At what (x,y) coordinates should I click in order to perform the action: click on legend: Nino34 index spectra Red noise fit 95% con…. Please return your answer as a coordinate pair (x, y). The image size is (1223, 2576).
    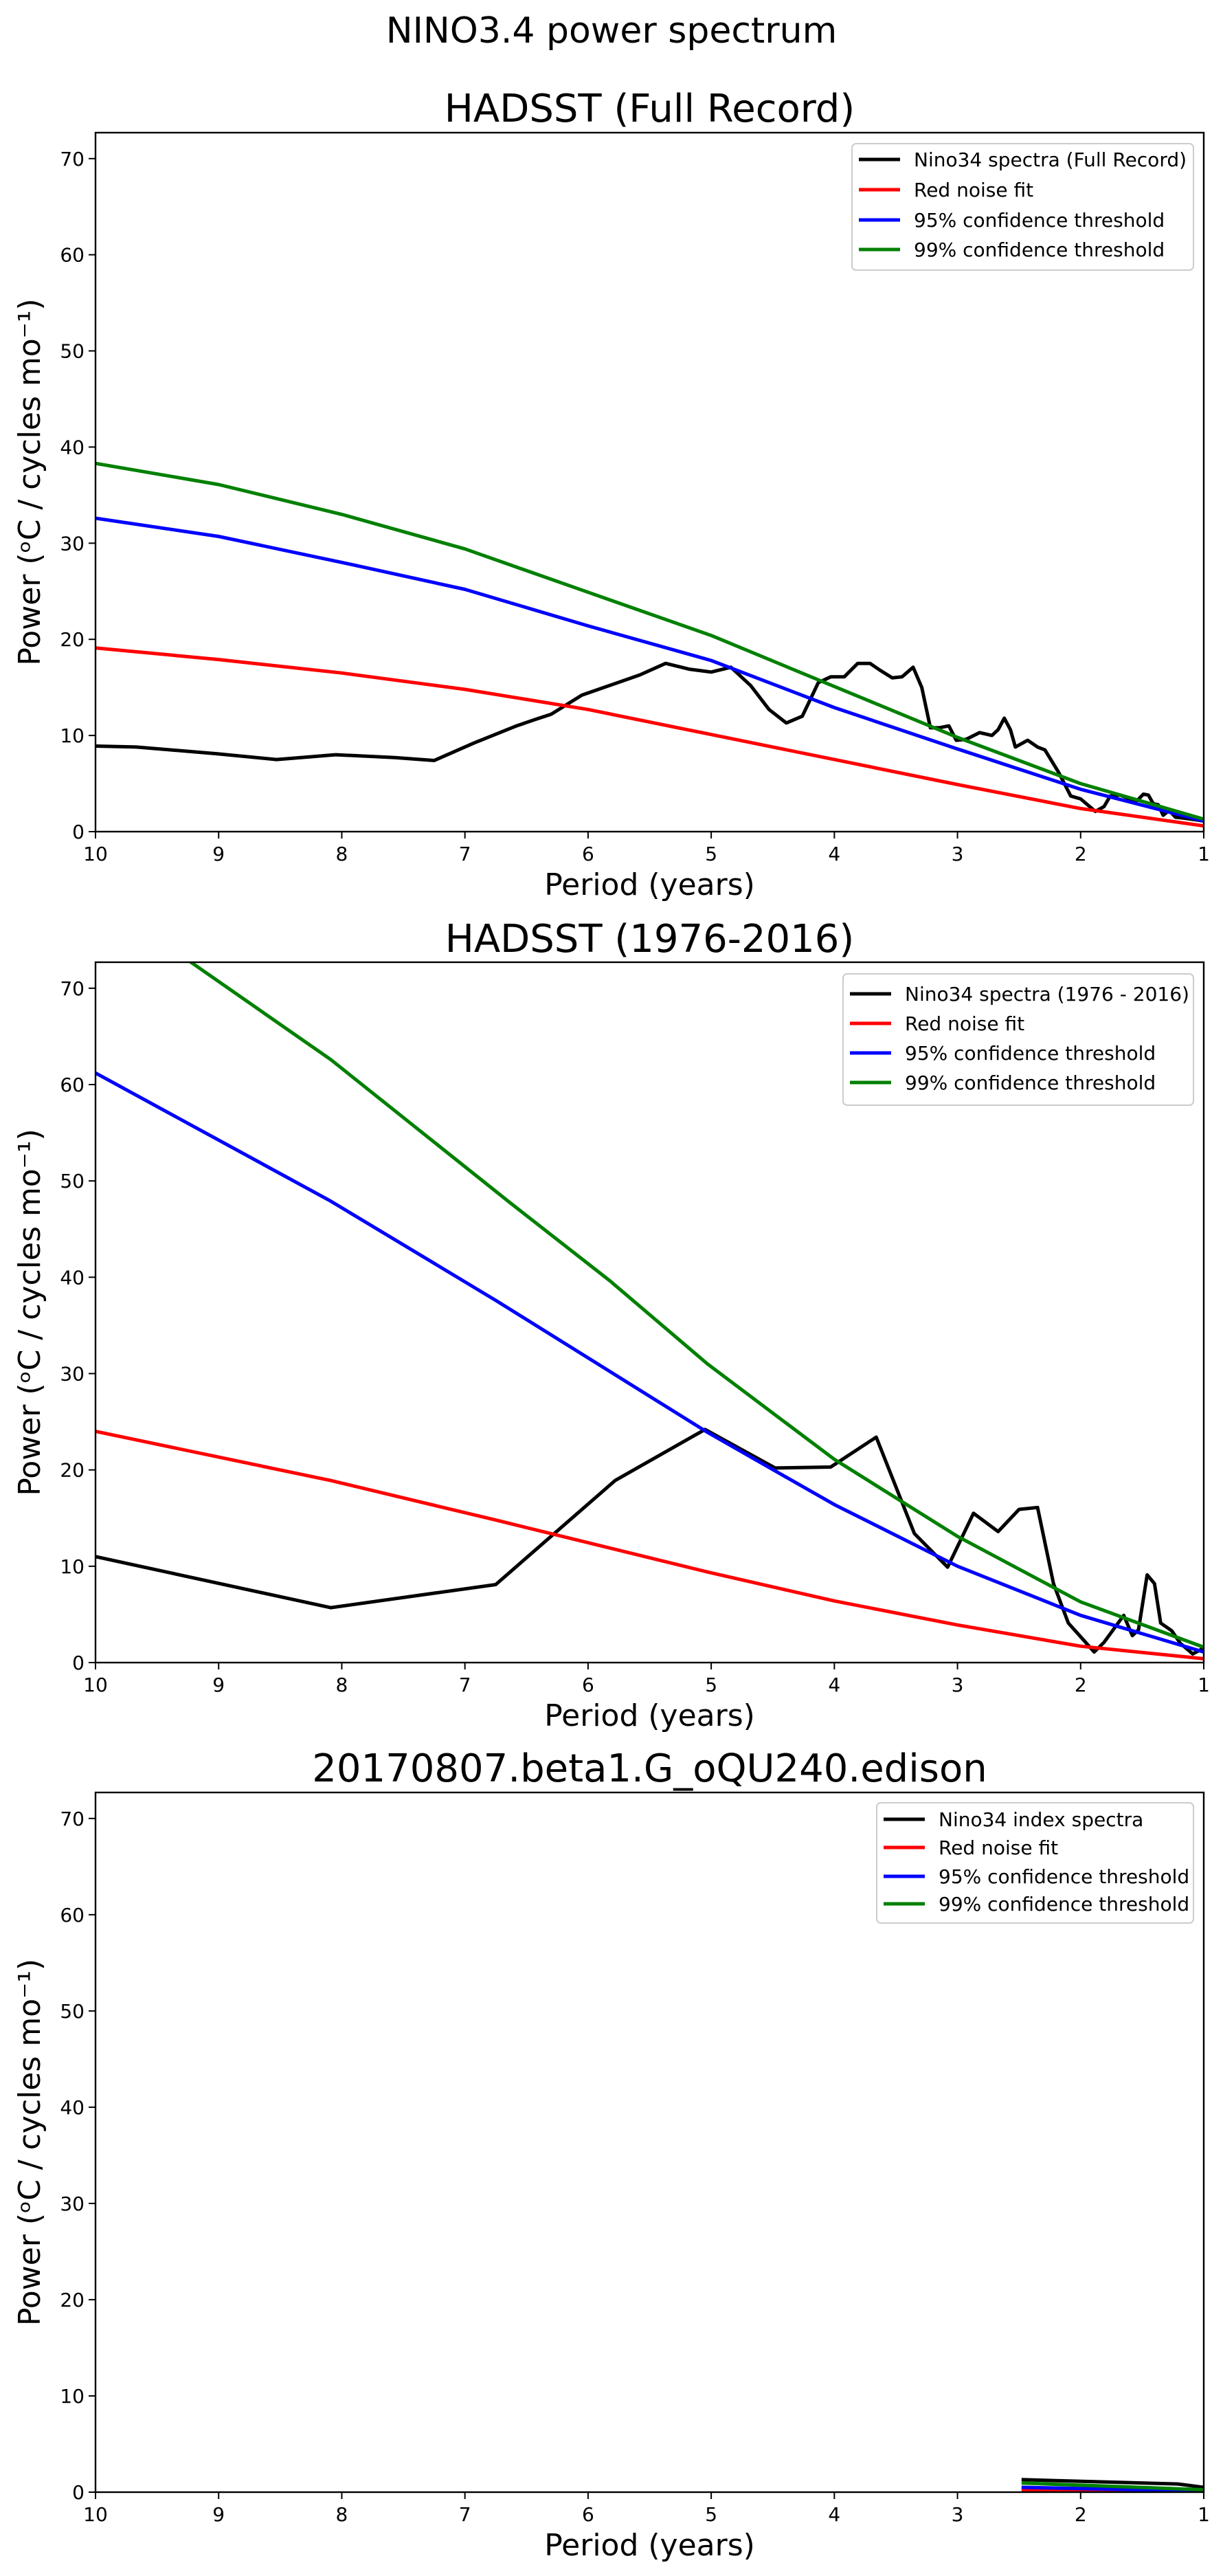
    Looking at the image, I should click on (1035, 1863).